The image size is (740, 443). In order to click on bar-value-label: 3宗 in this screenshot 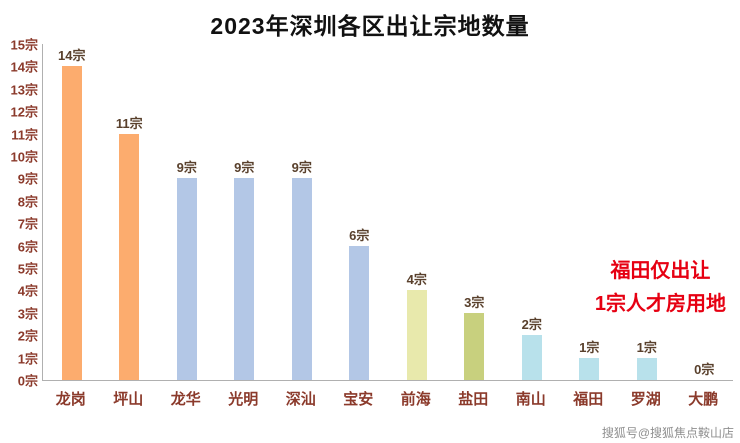, I will do `click(474, 302)`.